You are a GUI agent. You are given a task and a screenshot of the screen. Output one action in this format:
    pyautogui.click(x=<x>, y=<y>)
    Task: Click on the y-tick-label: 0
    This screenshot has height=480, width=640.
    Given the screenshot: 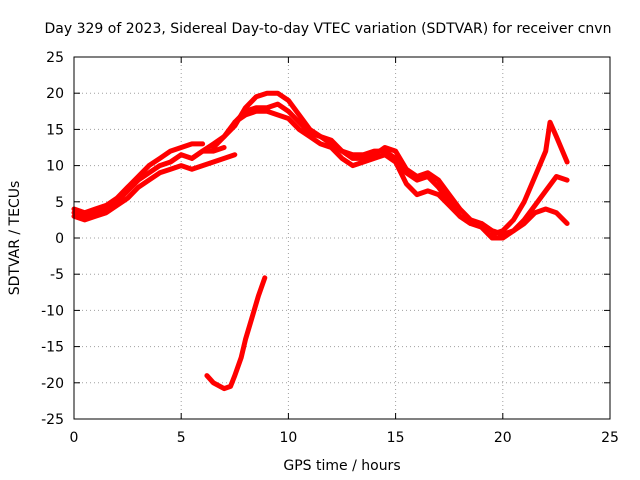 What is the action you would take?
    pyautogui.click(x=59, y=239)
    